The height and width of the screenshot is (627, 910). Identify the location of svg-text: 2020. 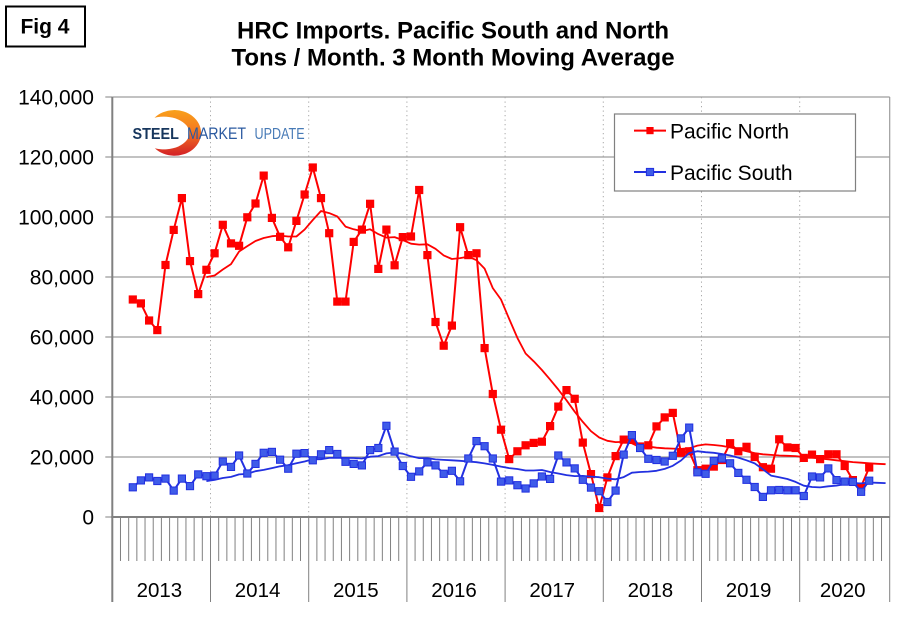
(843, 590).